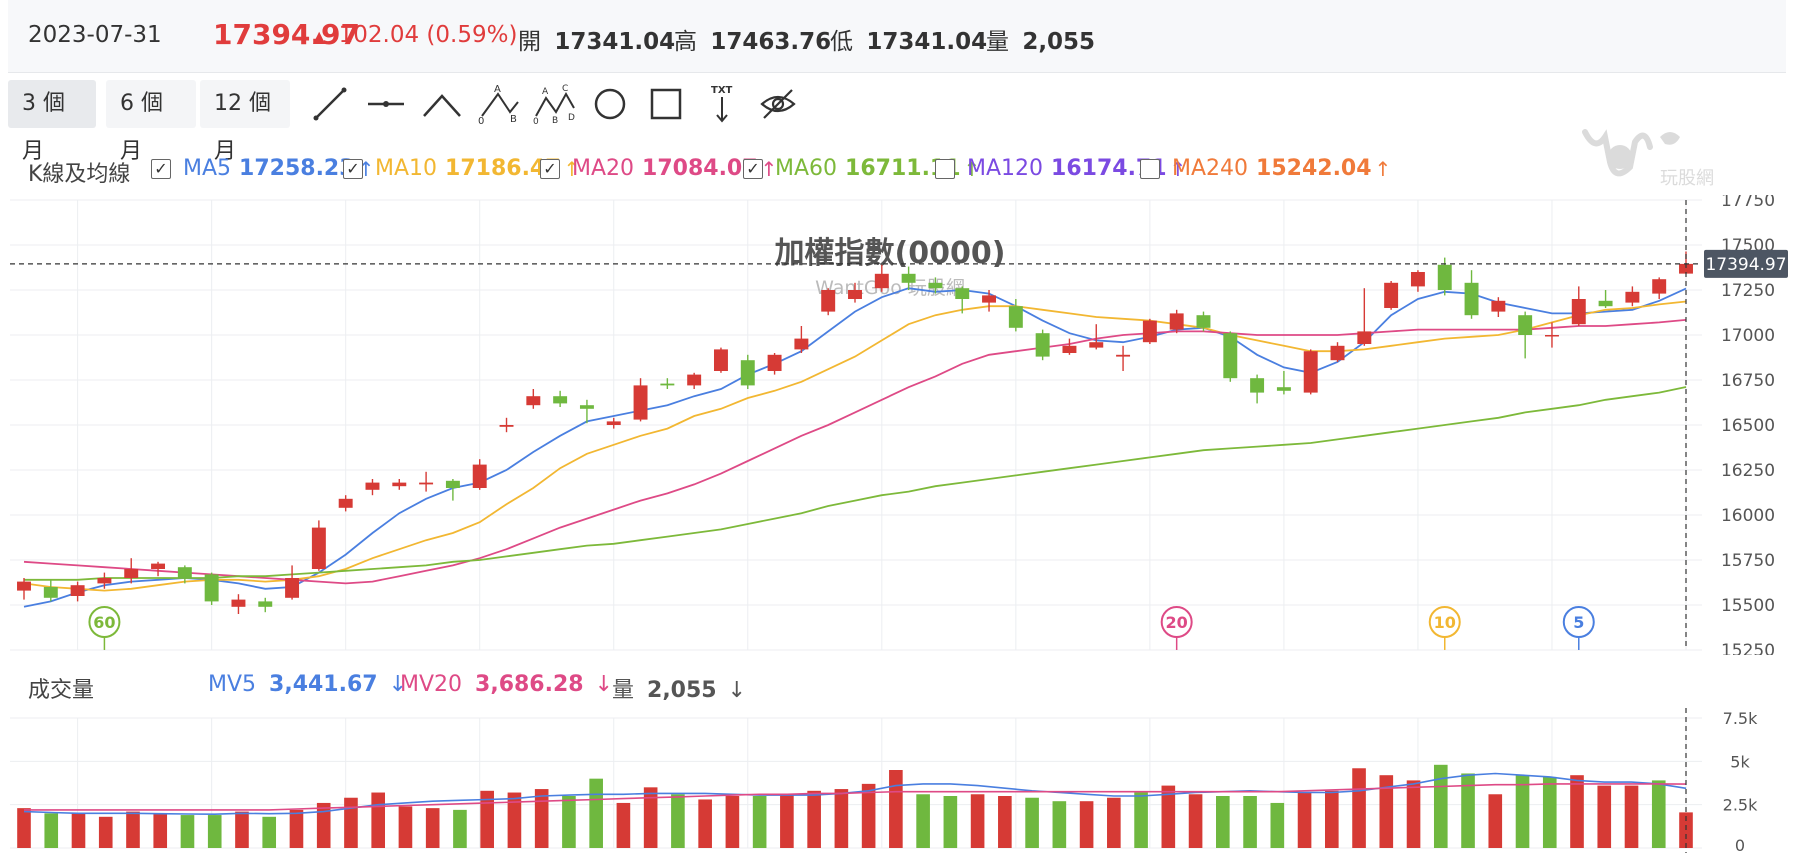 This screenshot has height=856, width=1794. I want to click on high-price: 高 17463.76, so click(752, 39).